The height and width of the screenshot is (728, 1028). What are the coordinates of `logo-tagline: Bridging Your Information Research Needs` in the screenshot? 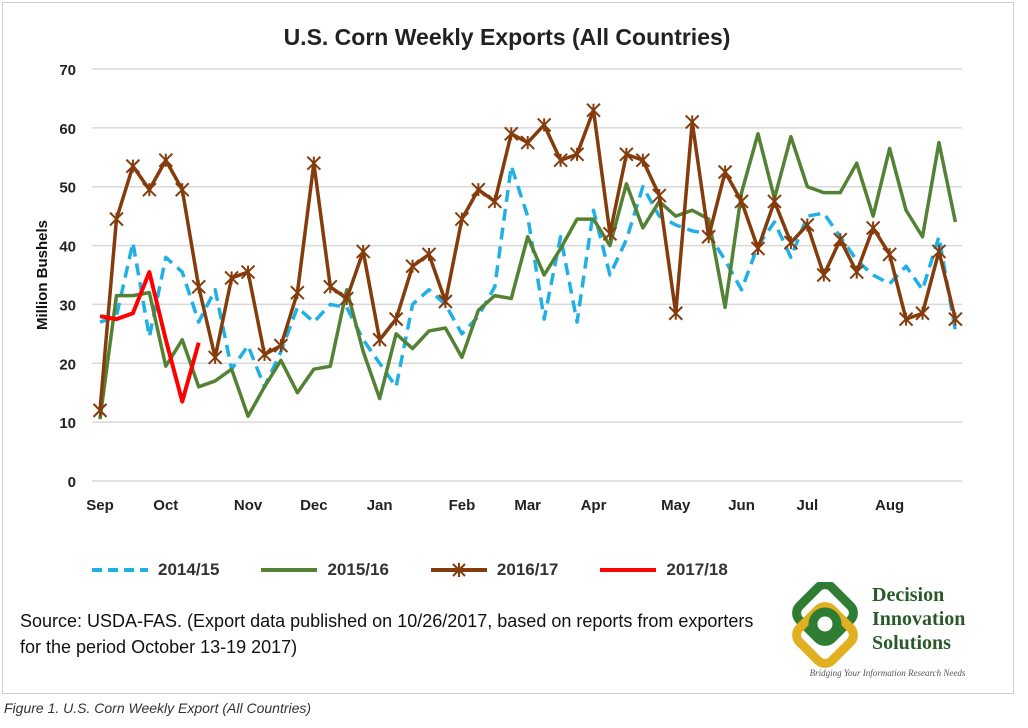 It's located at (887, 673).